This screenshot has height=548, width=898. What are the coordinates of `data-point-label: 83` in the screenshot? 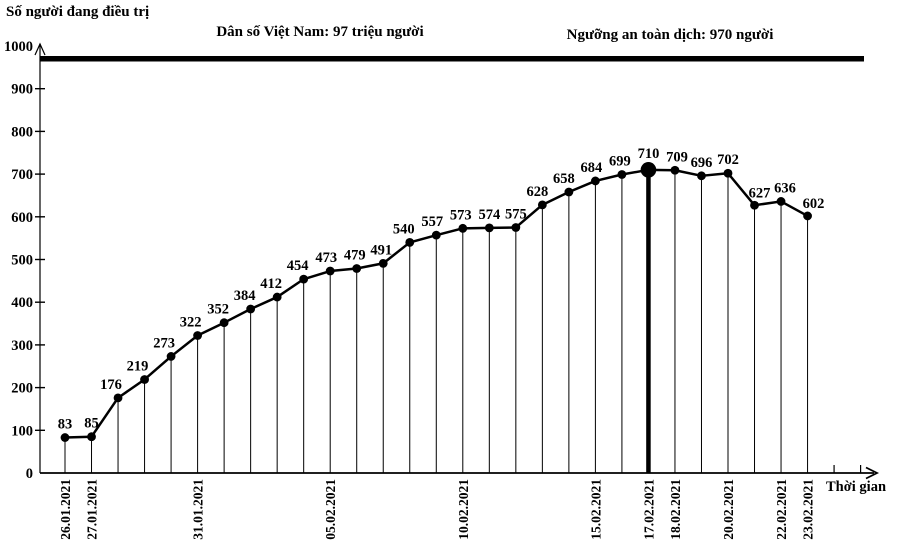 It's located at (65, 425).